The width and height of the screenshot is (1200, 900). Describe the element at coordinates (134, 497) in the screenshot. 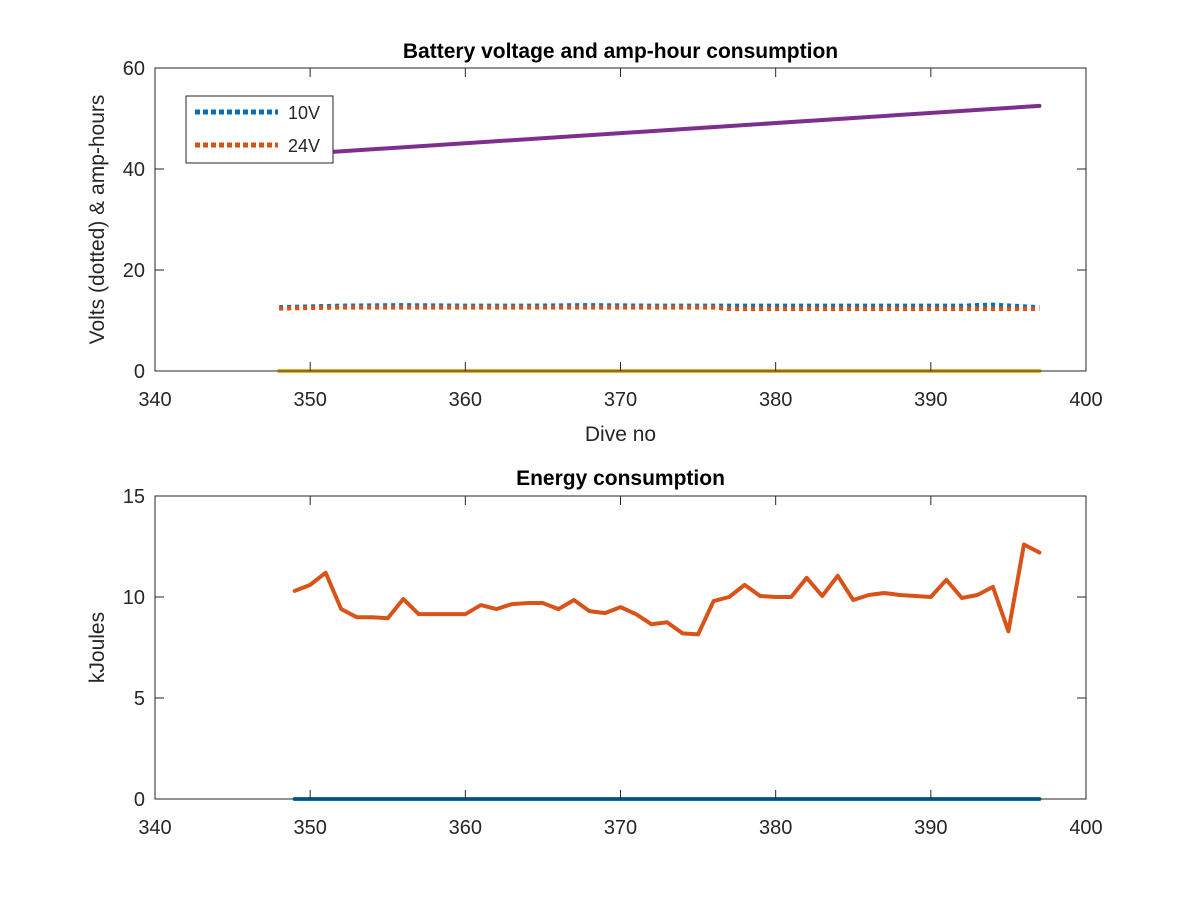

I see `plot2-y-tick-label: 15` at that location.